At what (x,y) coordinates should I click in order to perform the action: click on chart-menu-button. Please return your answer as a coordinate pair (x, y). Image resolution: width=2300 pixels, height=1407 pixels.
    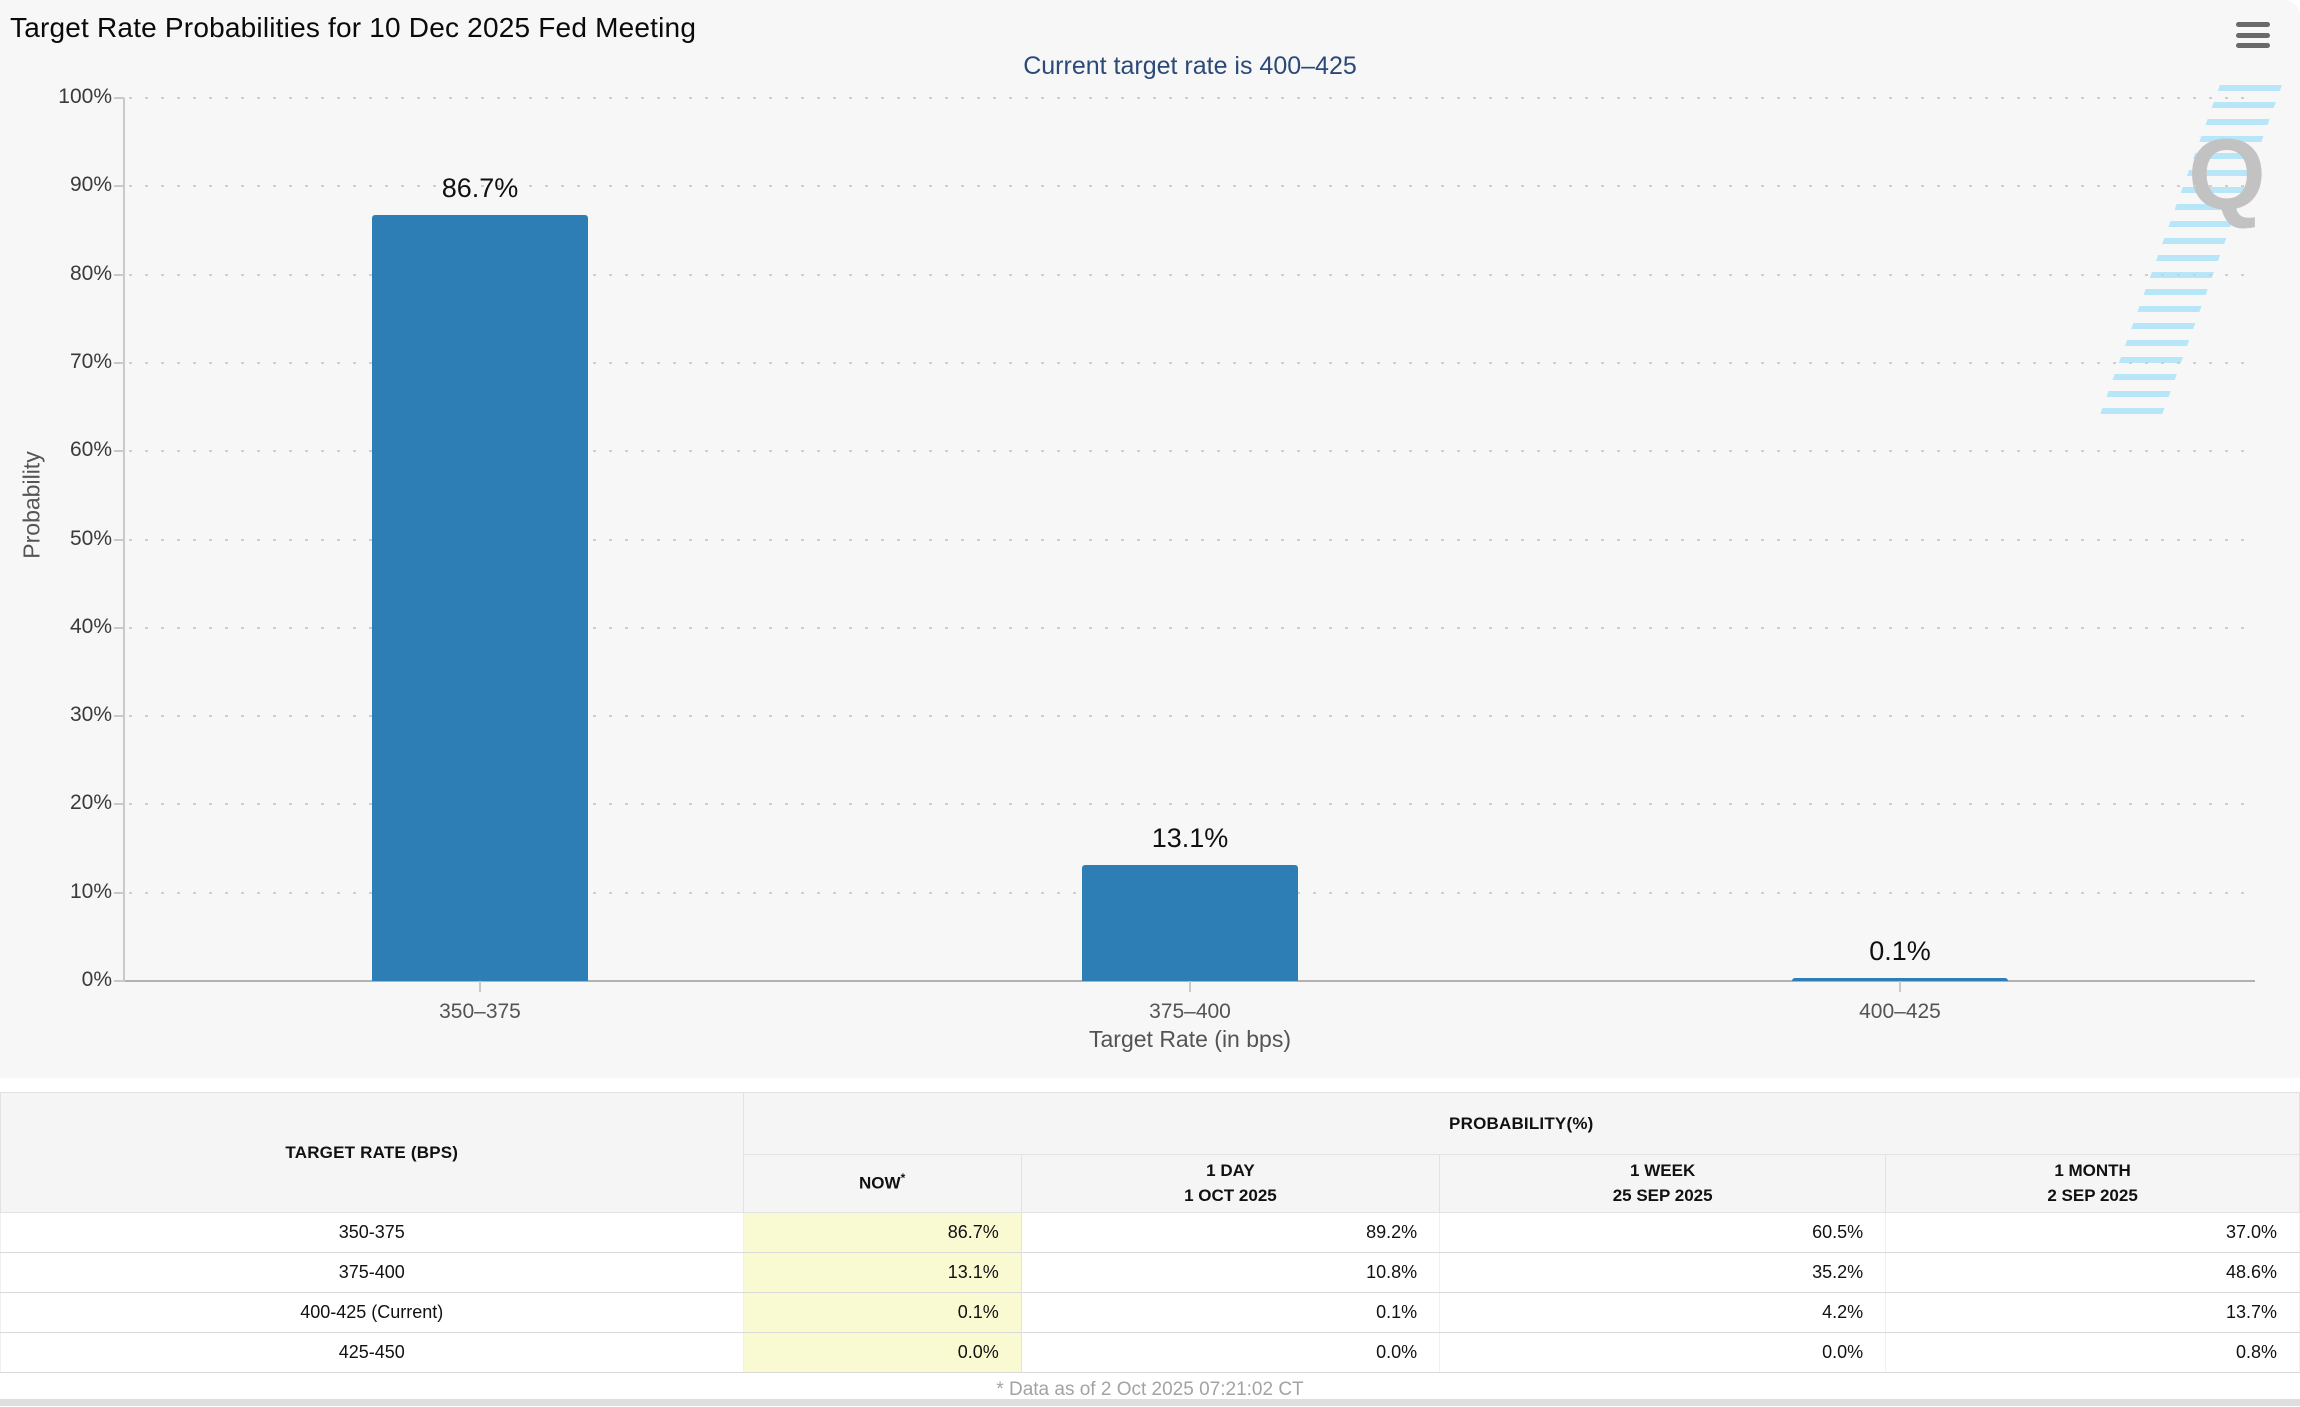
    Looking at the image, I should click on (2253, 35).